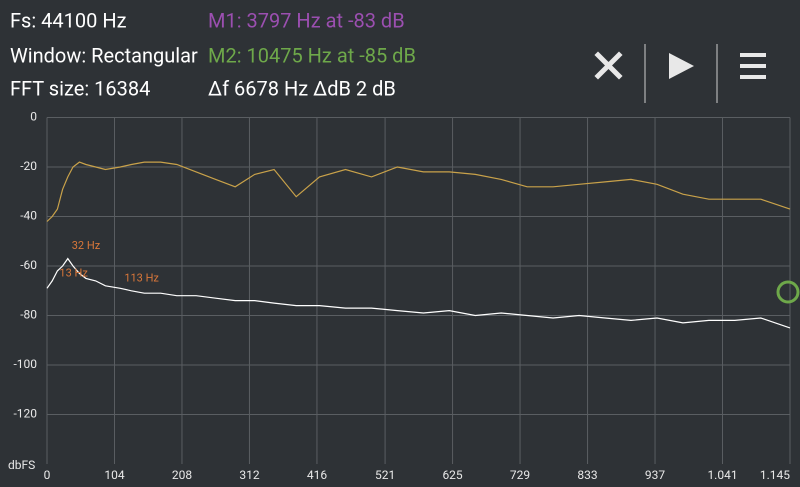  Describe the element at coordinates (141, 277) in the screenshot. I see `peak-annotation: 113 Hz` at that location.